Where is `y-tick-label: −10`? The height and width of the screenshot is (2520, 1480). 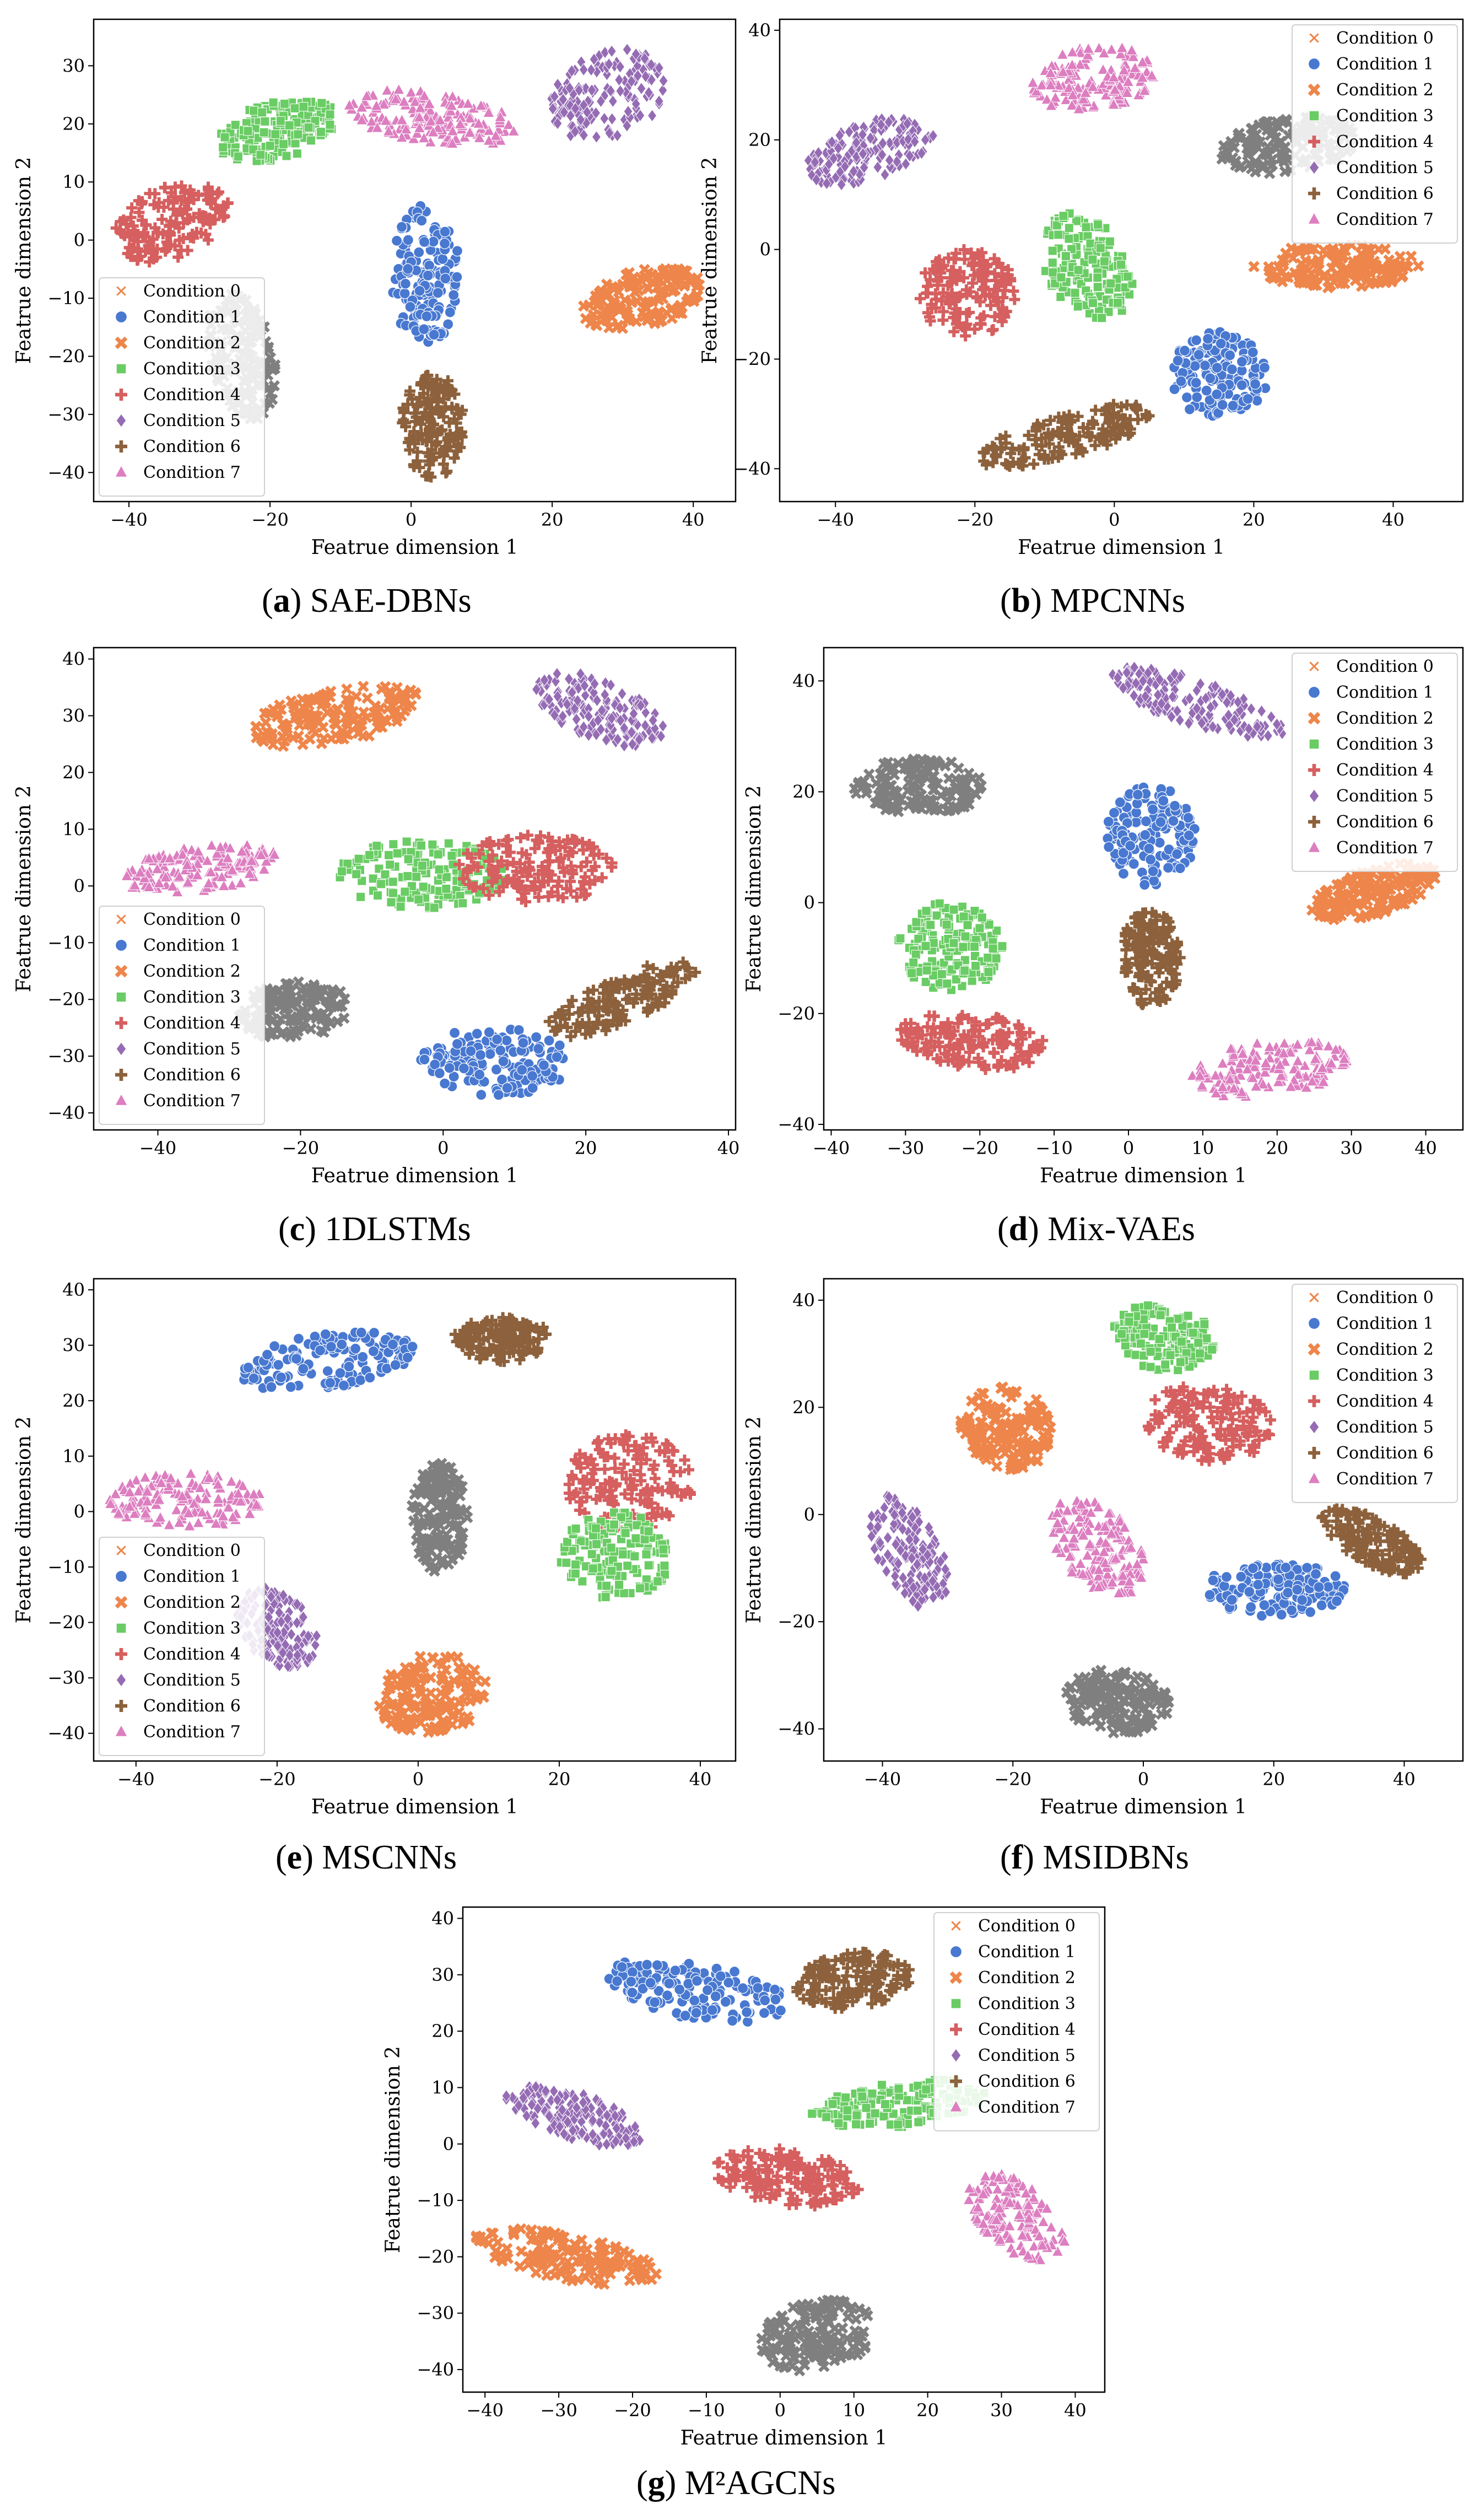 y-tick-label: −10 is located at coordinates (66, 298).